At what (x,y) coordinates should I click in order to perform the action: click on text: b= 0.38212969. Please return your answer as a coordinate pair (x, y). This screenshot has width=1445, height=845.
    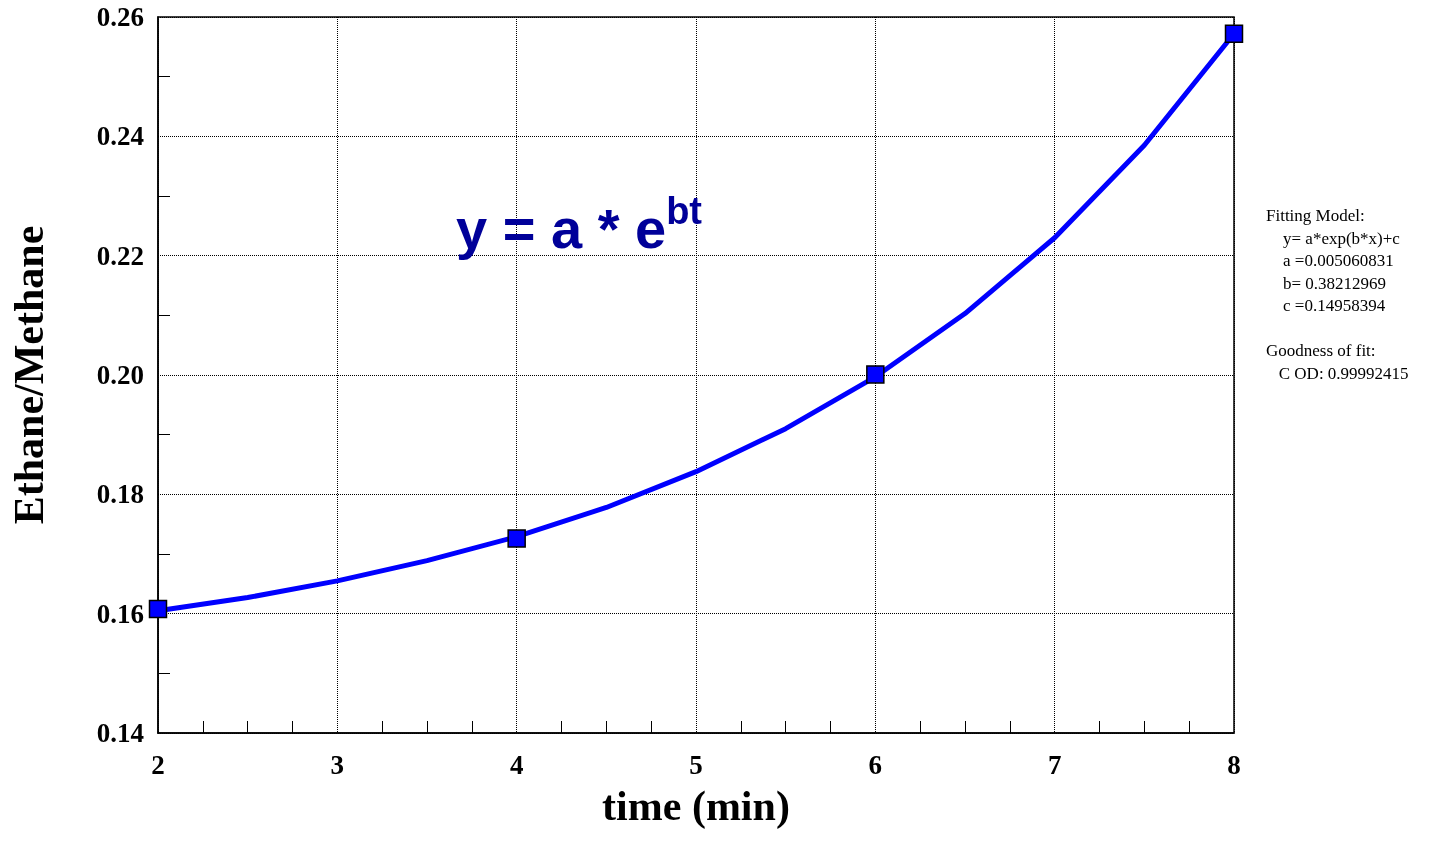
    Looking at the image, I should click on (1326, 283).